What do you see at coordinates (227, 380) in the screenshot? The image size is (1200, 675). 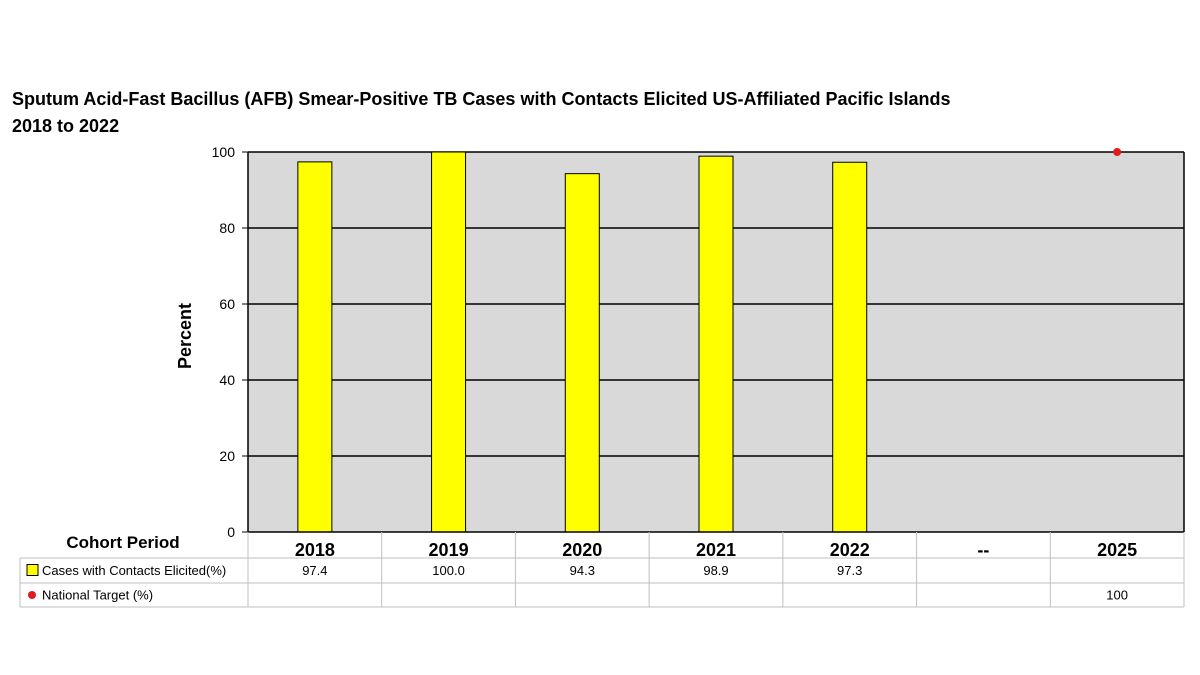 I see `y-tick-label: 40` at bounding box center [227, 380].